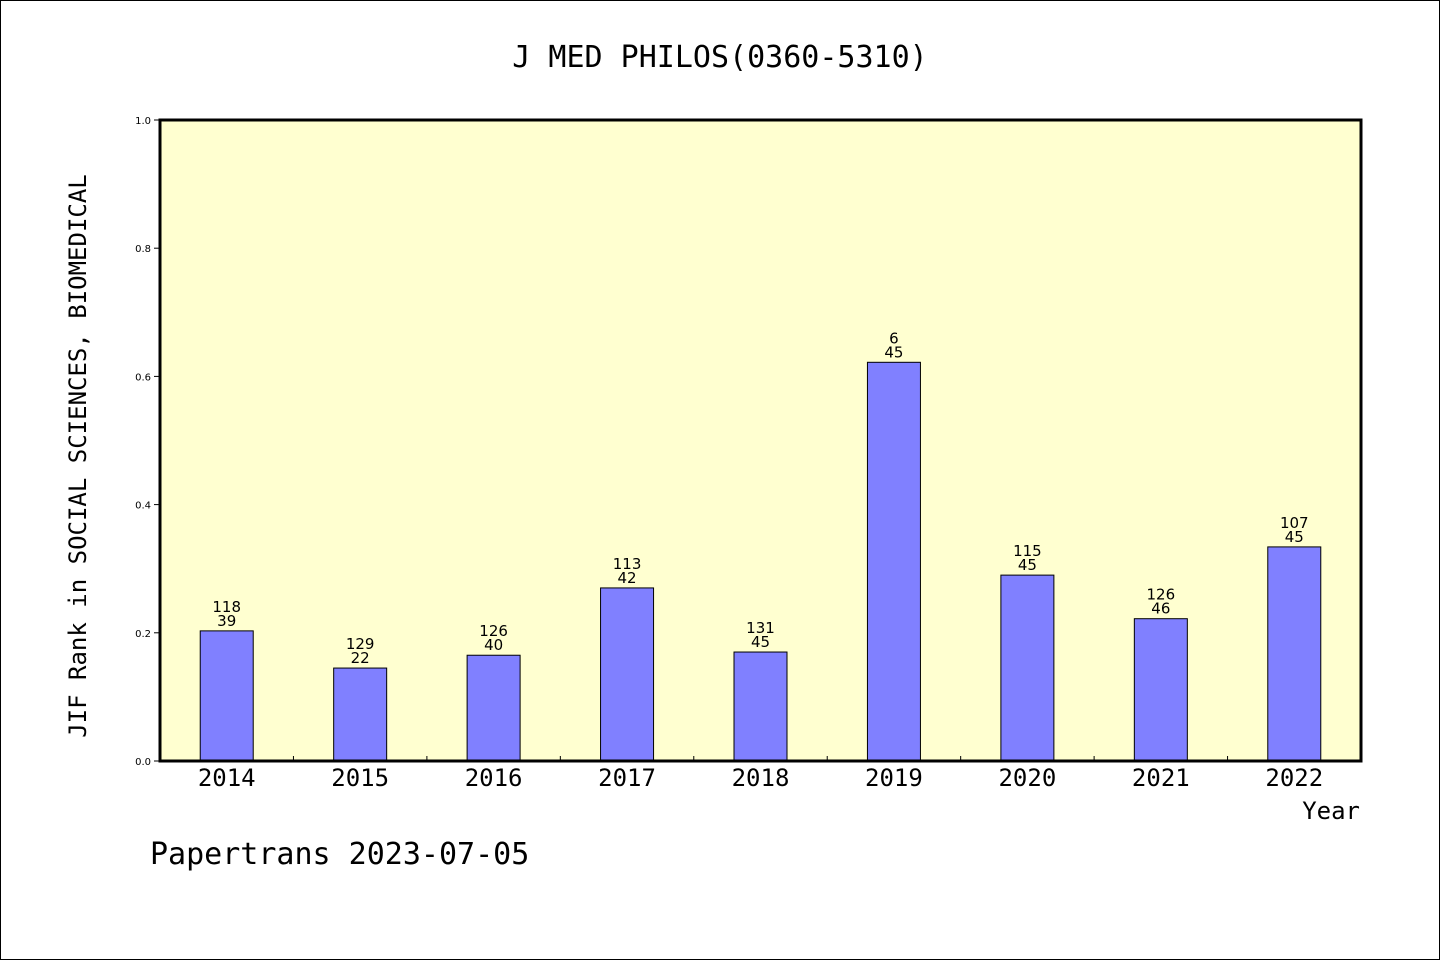 This screenshot has width=1440, height=960. What do you see at coordinates (226, 607) in the screenshot?
I see `bar-label-top: 118` at bounding box center [226, 607].